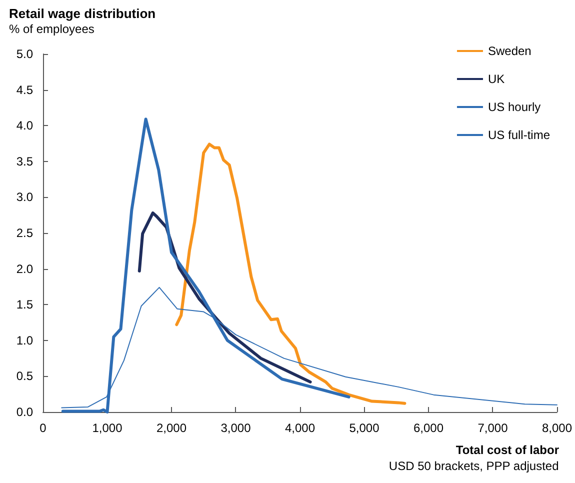  I want to click on y-tick-label: 2.5, so click(25, 233).